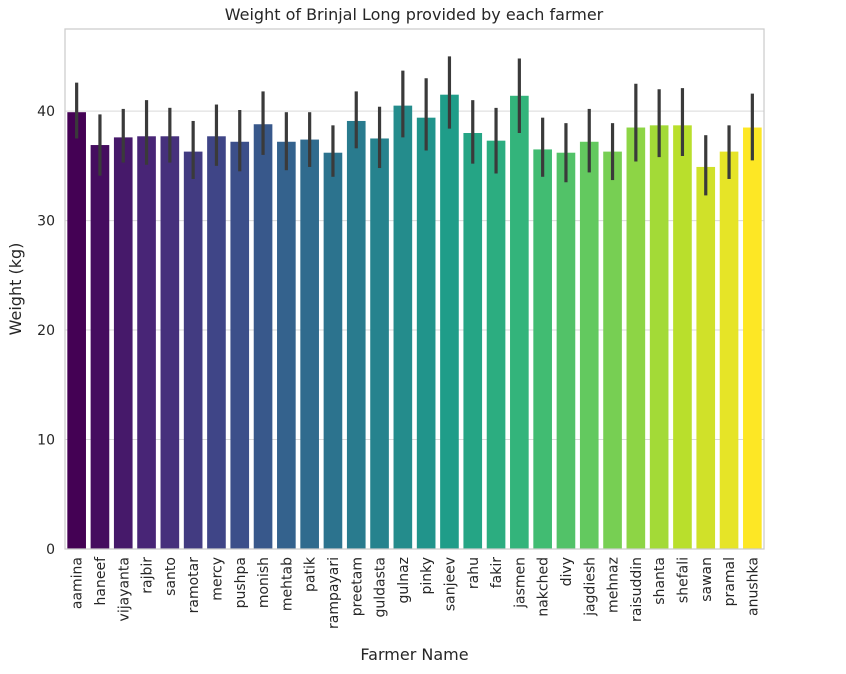 This screenshot has width=846, height=674. Describe the element at coordinates (706, 358) in the screenshot. I see `bar-sawan` at that location.